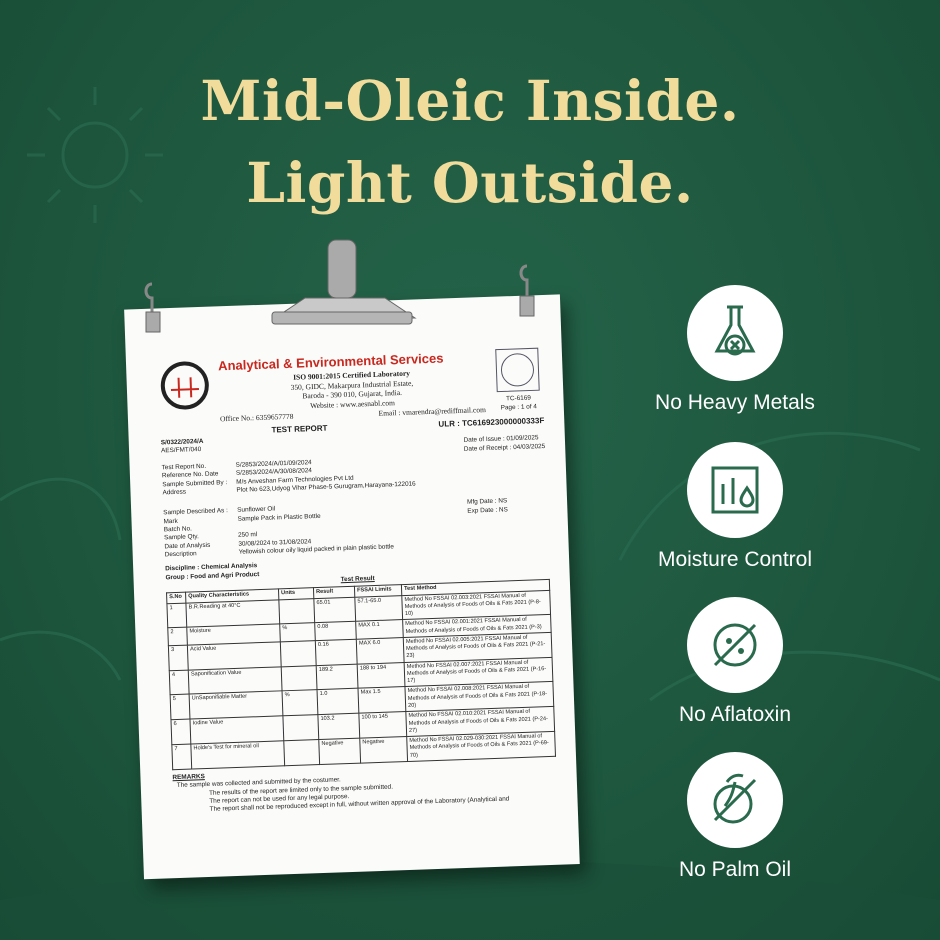 The image size is (940, 940). What do you see at coordinates (180, 707) in the screenshot?
I see `table-cell: 5` at bounding box center [180, 707].